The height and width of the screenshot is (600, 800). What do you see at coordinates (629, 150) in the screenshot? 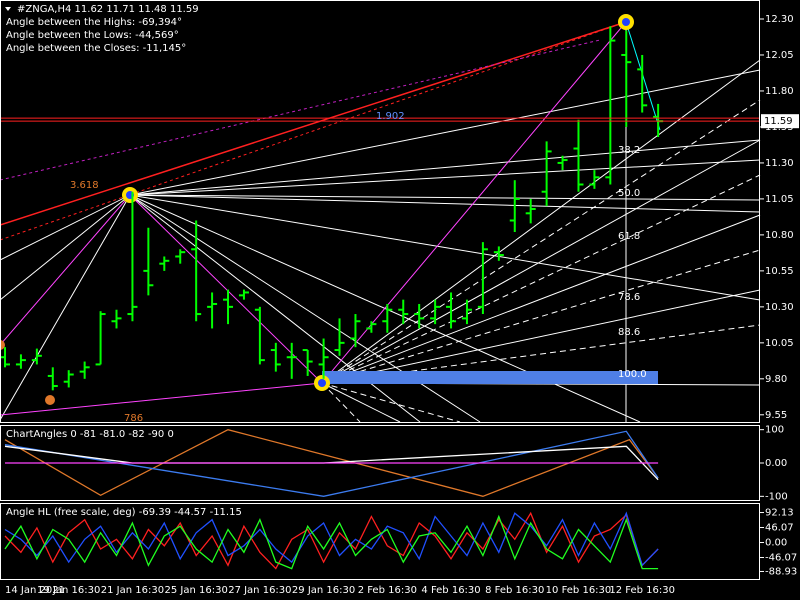
I see `annotation: 38.2` at bounding box center [629, 150].